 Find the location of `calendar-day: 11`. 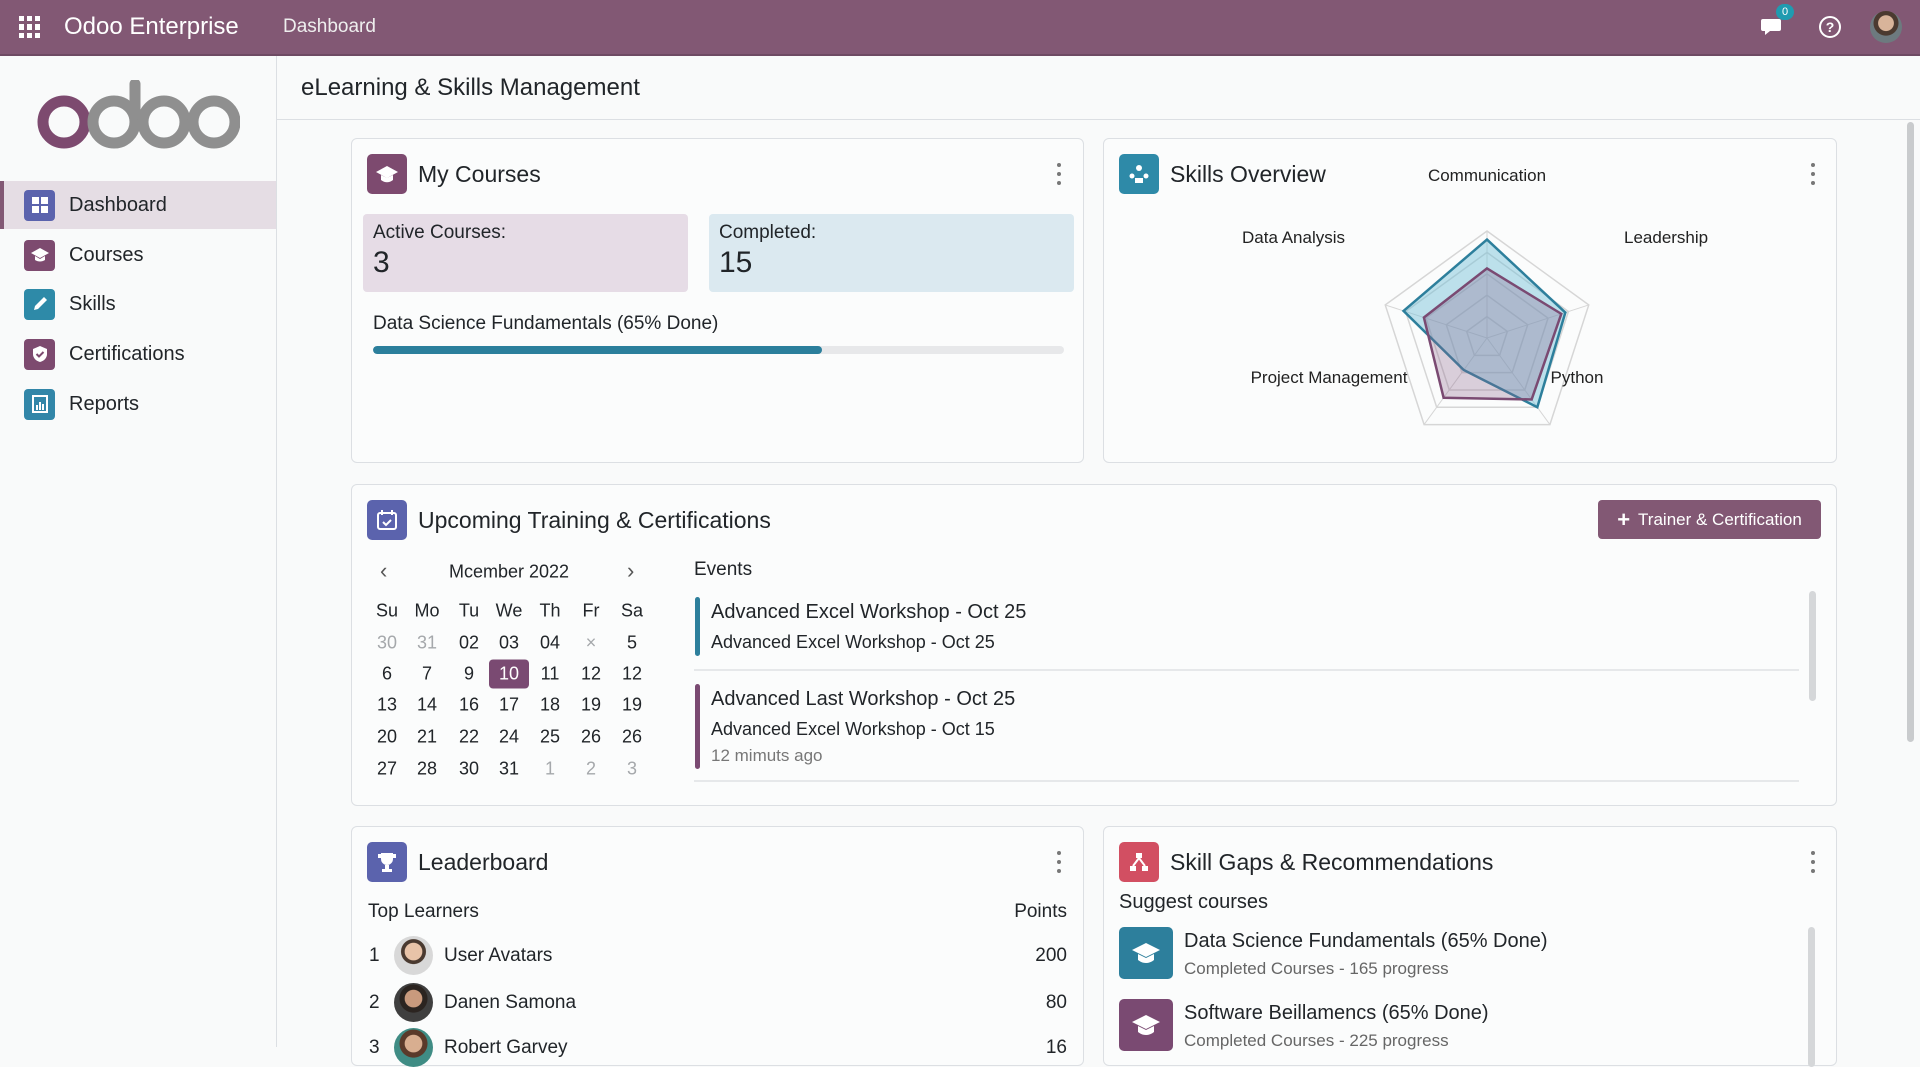

calendar-day: 11 is located at coordinates (550, 673).